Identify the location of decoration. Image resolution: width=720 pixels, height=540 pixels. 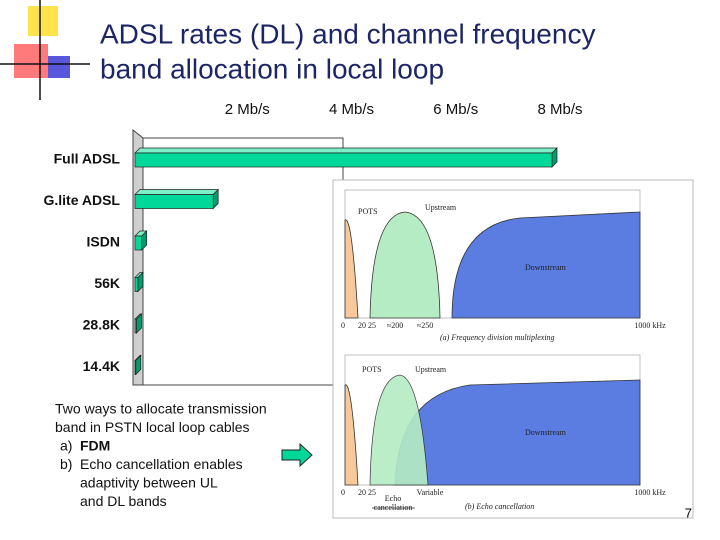
(45, 50).